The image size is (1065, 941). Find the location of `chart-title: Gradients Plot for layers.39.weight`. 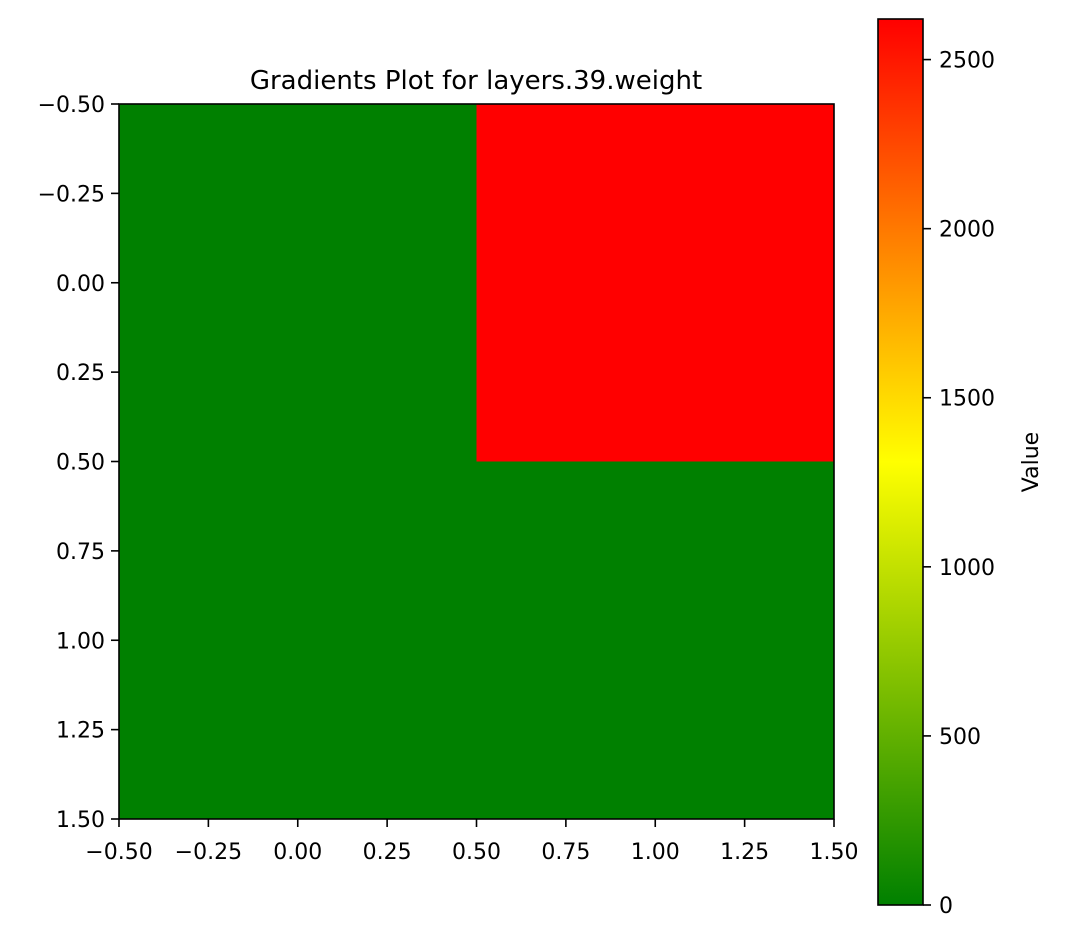

chart-title: Gradients Plot for layers.39.weight is located at coordinates (476, 81).